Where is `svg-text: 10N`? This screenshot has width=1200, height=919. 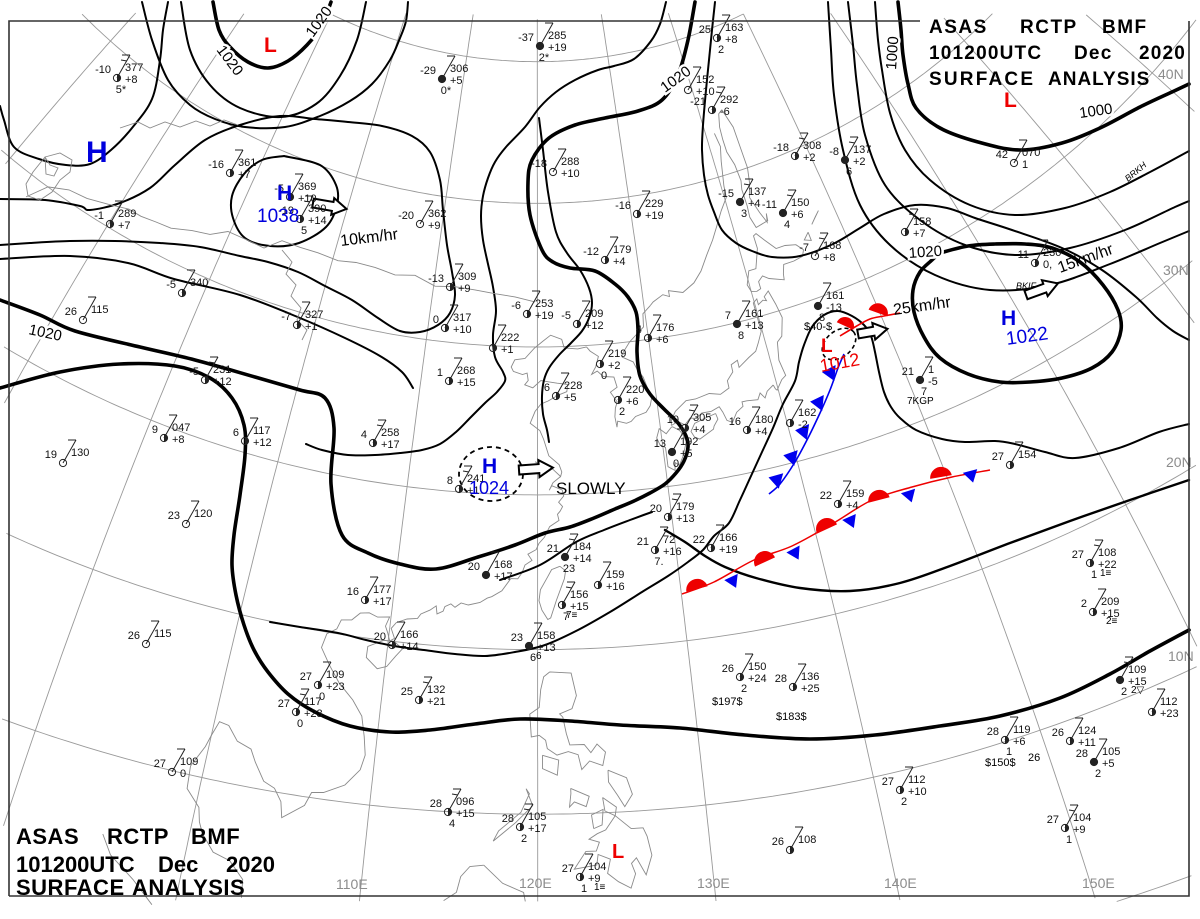
svg-text: 10N is located at coordinates (1181, 656).